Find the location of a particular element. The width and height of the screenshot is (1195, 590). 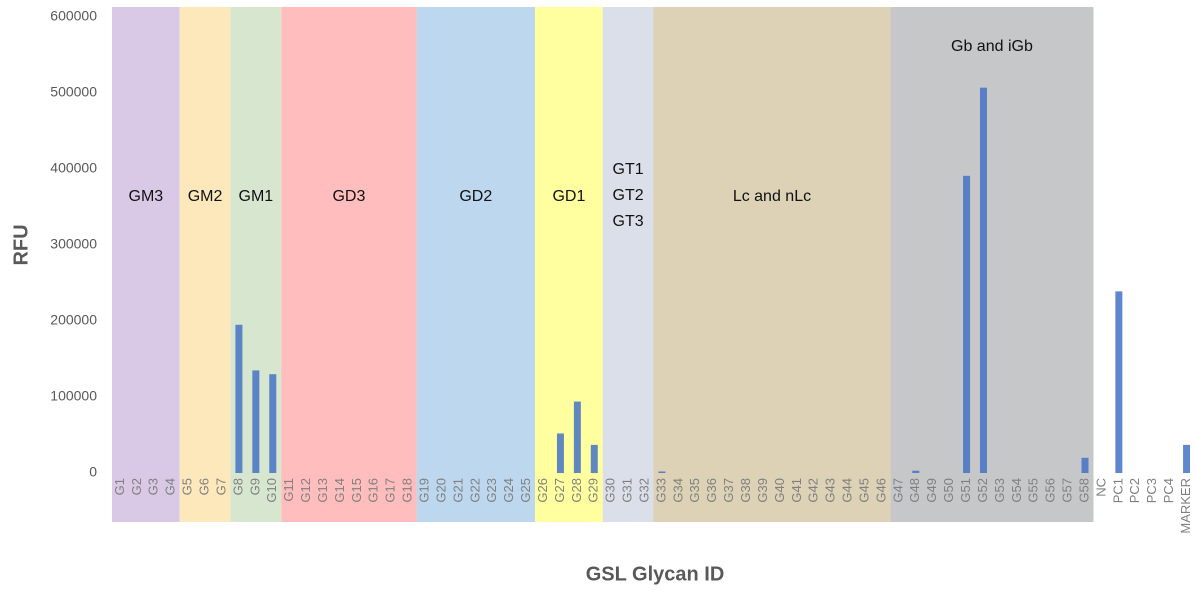

y-tick-label: 300000 is located at coordinates (73, 244).